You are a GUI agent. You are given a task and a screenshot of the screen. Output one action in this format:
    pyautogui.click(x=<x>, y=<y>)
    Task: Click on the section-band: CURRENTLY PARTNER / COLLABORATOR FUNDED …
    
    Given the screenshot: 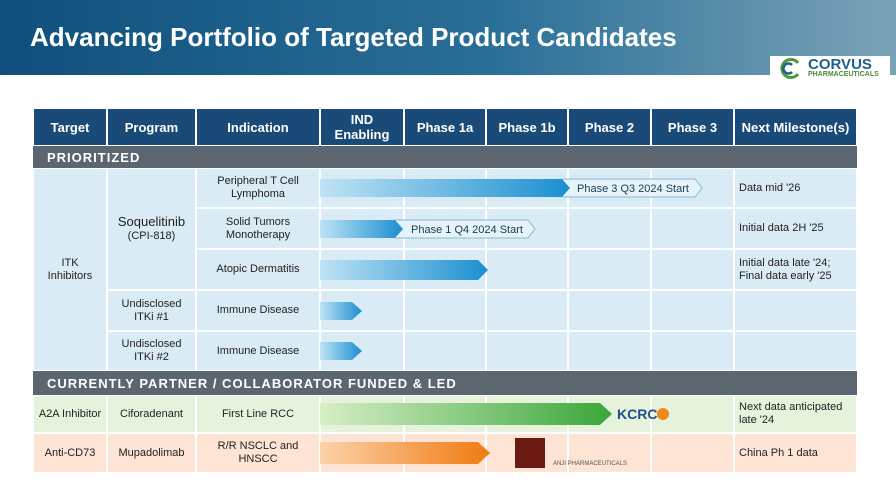 What is the action you would take?
    pyautogui.click(x=445, y=383)
    